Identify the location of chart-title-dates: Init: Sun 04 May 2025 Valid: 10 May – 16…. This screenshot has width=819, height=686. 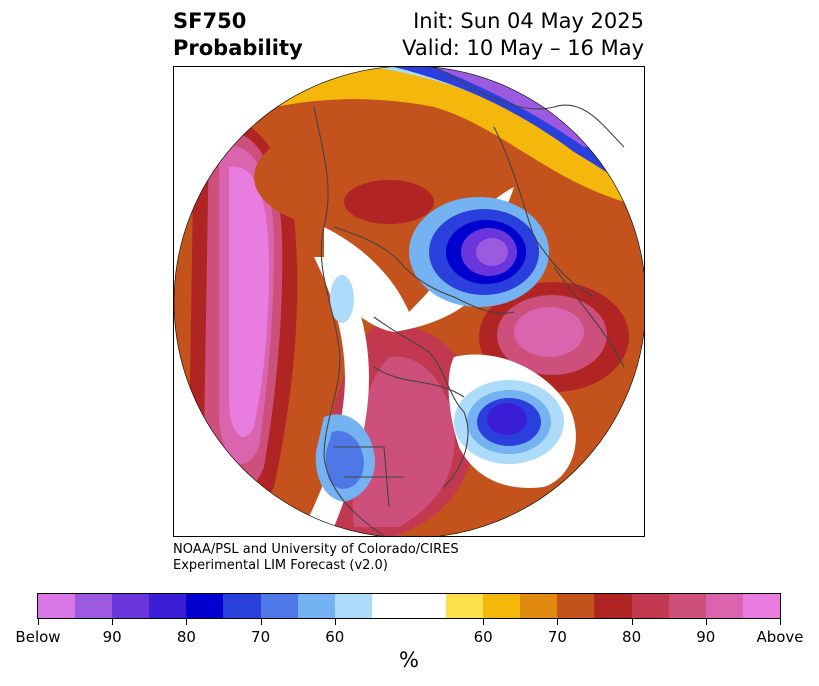
(523, 35).